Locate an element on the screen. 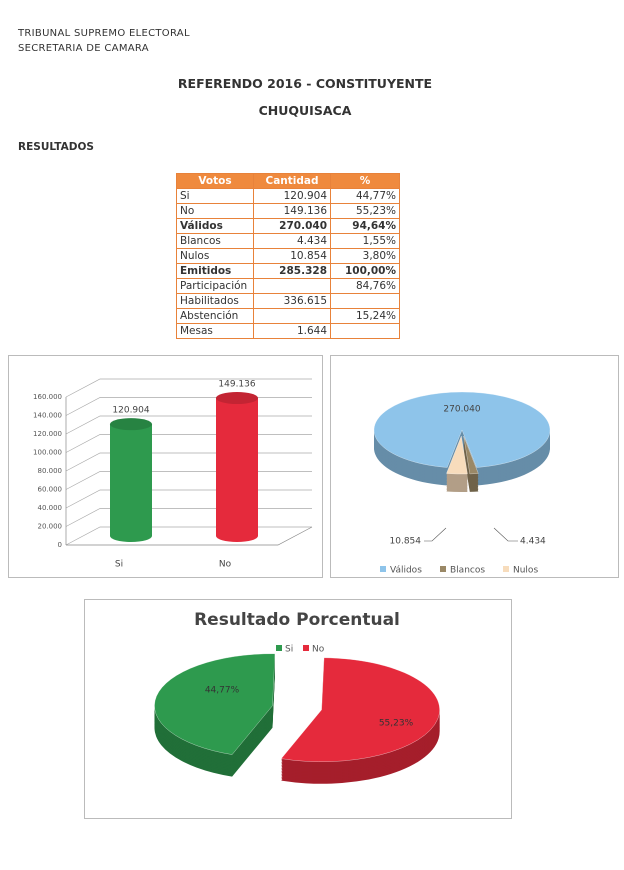 The height and width of the screenshot is (870, 624). organization: TRIBUNAL SUPREMO ELECTORAL is located at coordinates (104, 33).